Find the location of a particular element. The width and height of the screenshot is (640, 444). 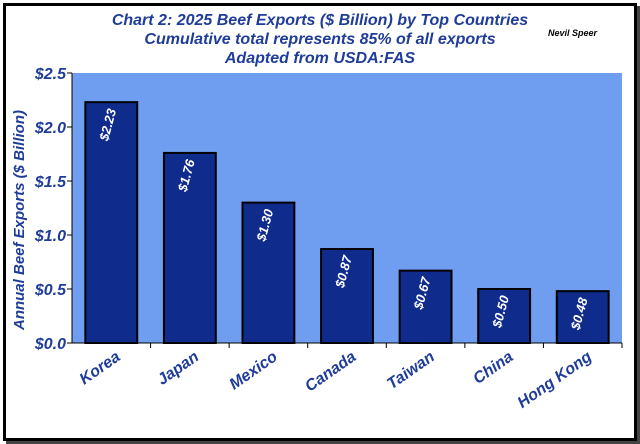

y-tick-label: $1.5 is located at coordinates (50, 182).